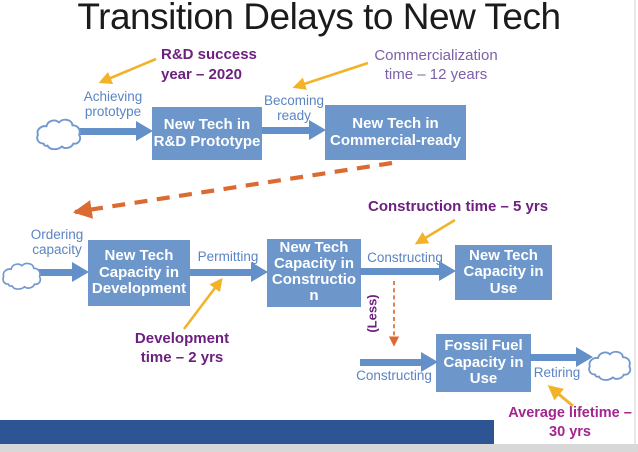 This screenshot has height=452, width=638. I want to click on flow-arrow-ordering, so click(61, 272).